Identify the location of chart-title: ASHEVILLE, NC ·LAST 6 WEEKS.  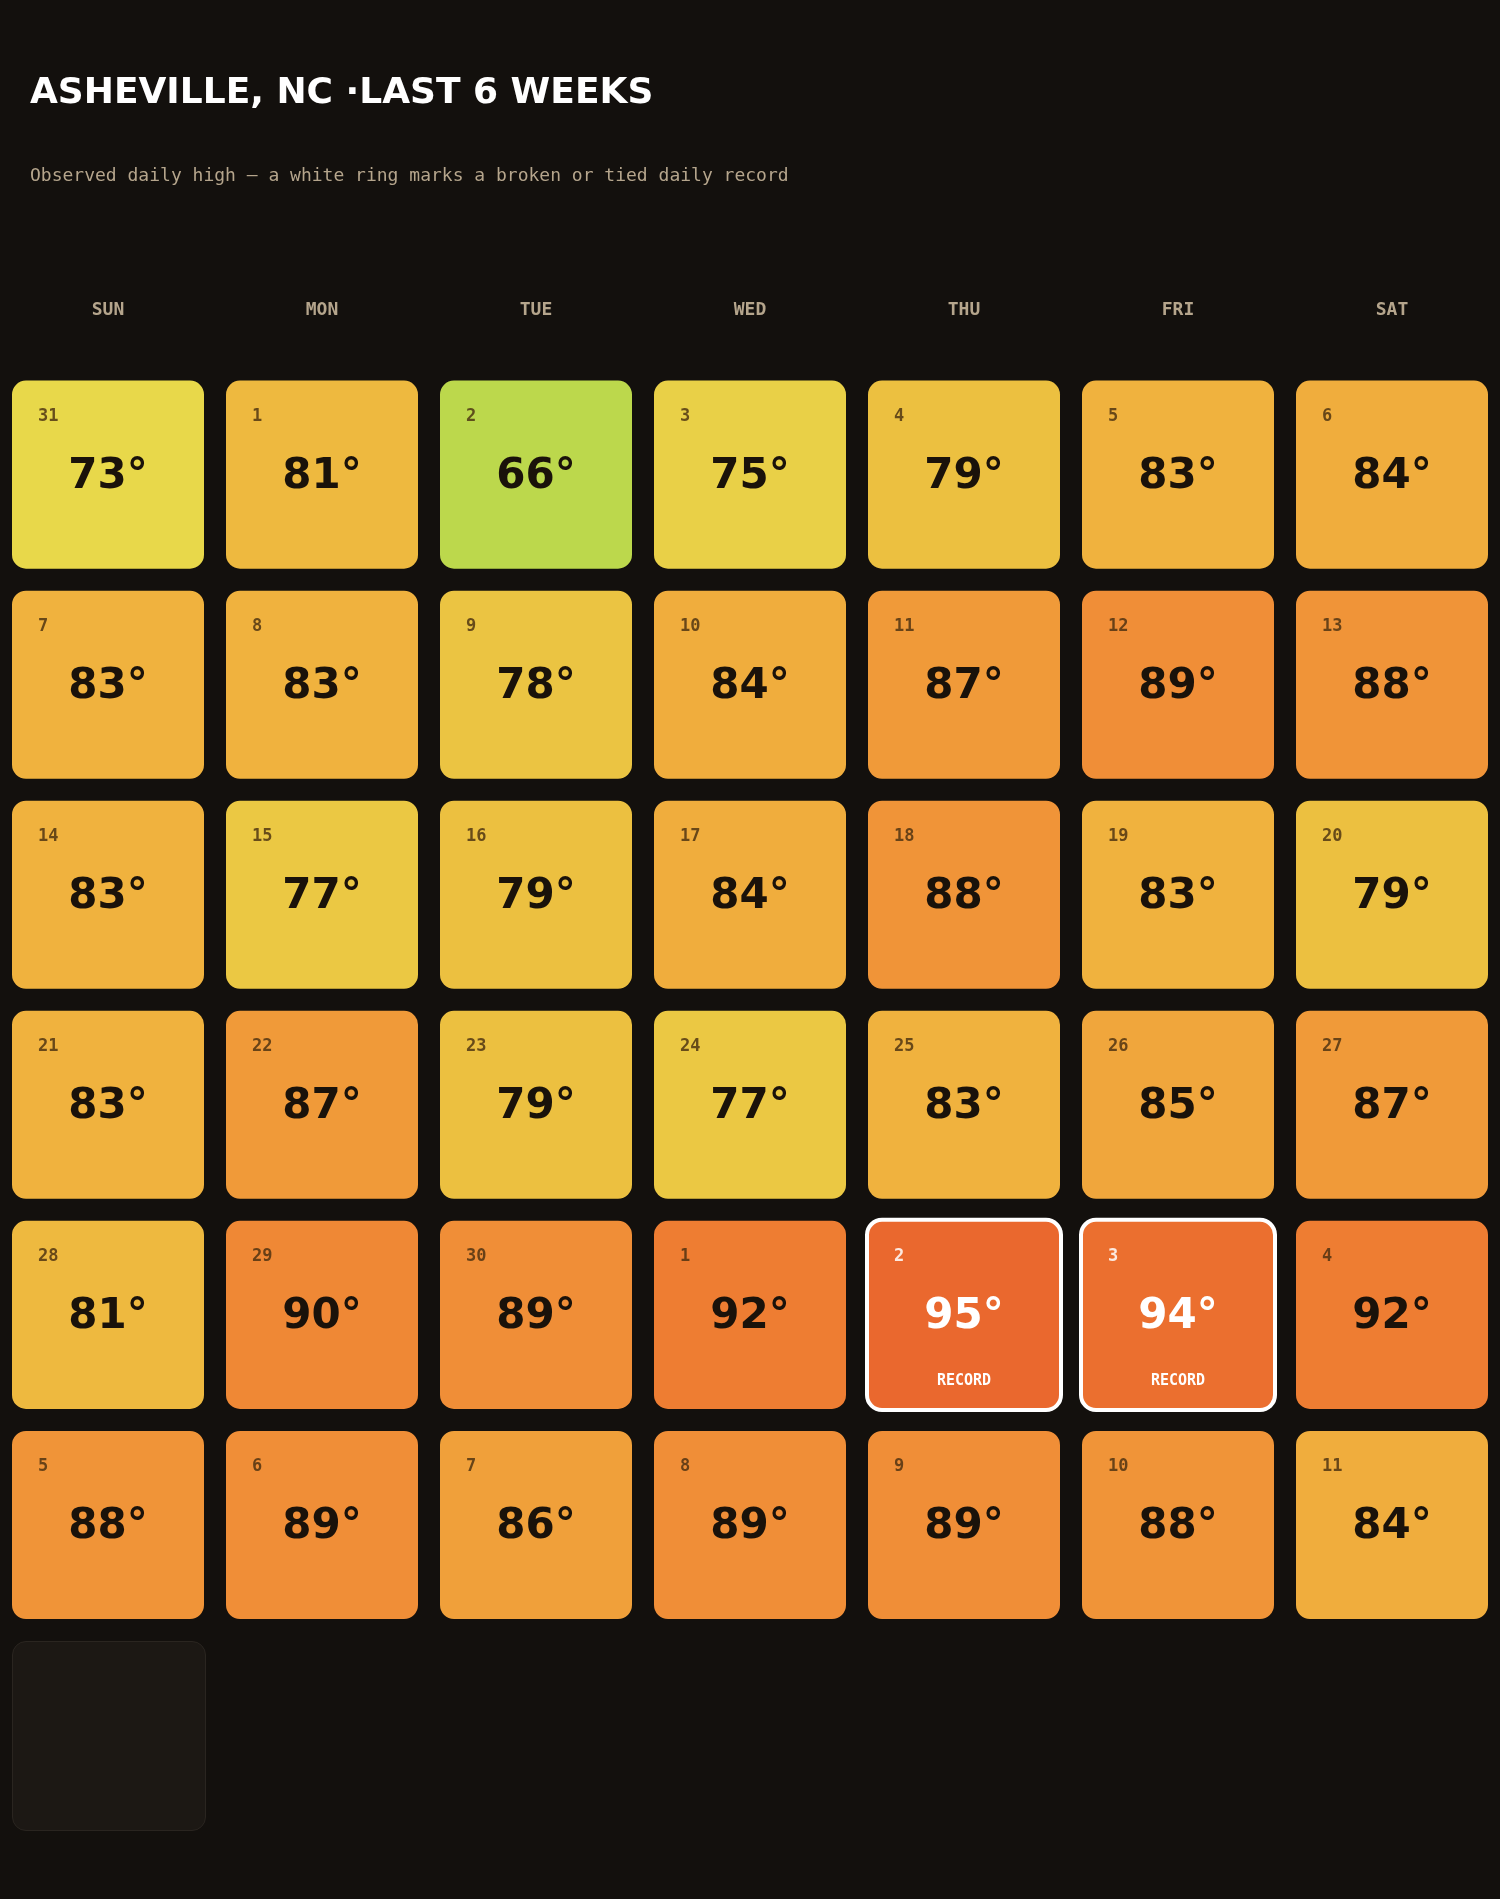
(342, 90).